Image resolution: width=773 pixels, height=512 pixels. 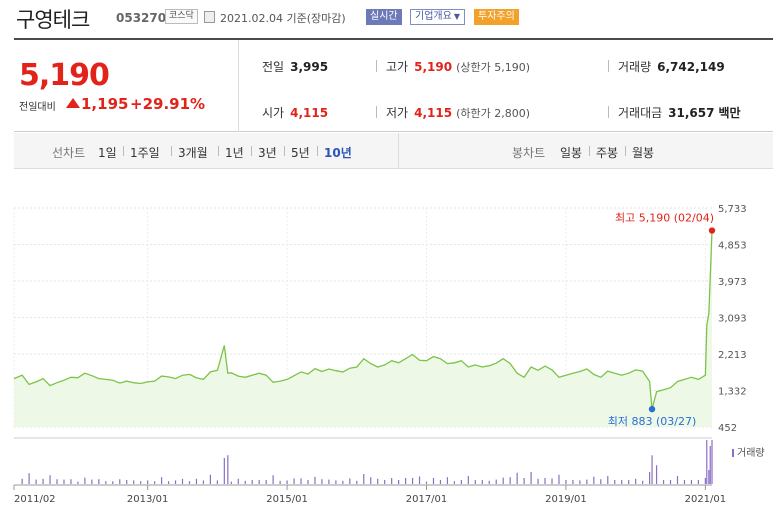 What do you see at coordinates (493, 67) in the screenshot?
I see `high-note: (상한가 5,190)` at bounding box center [493, 67].